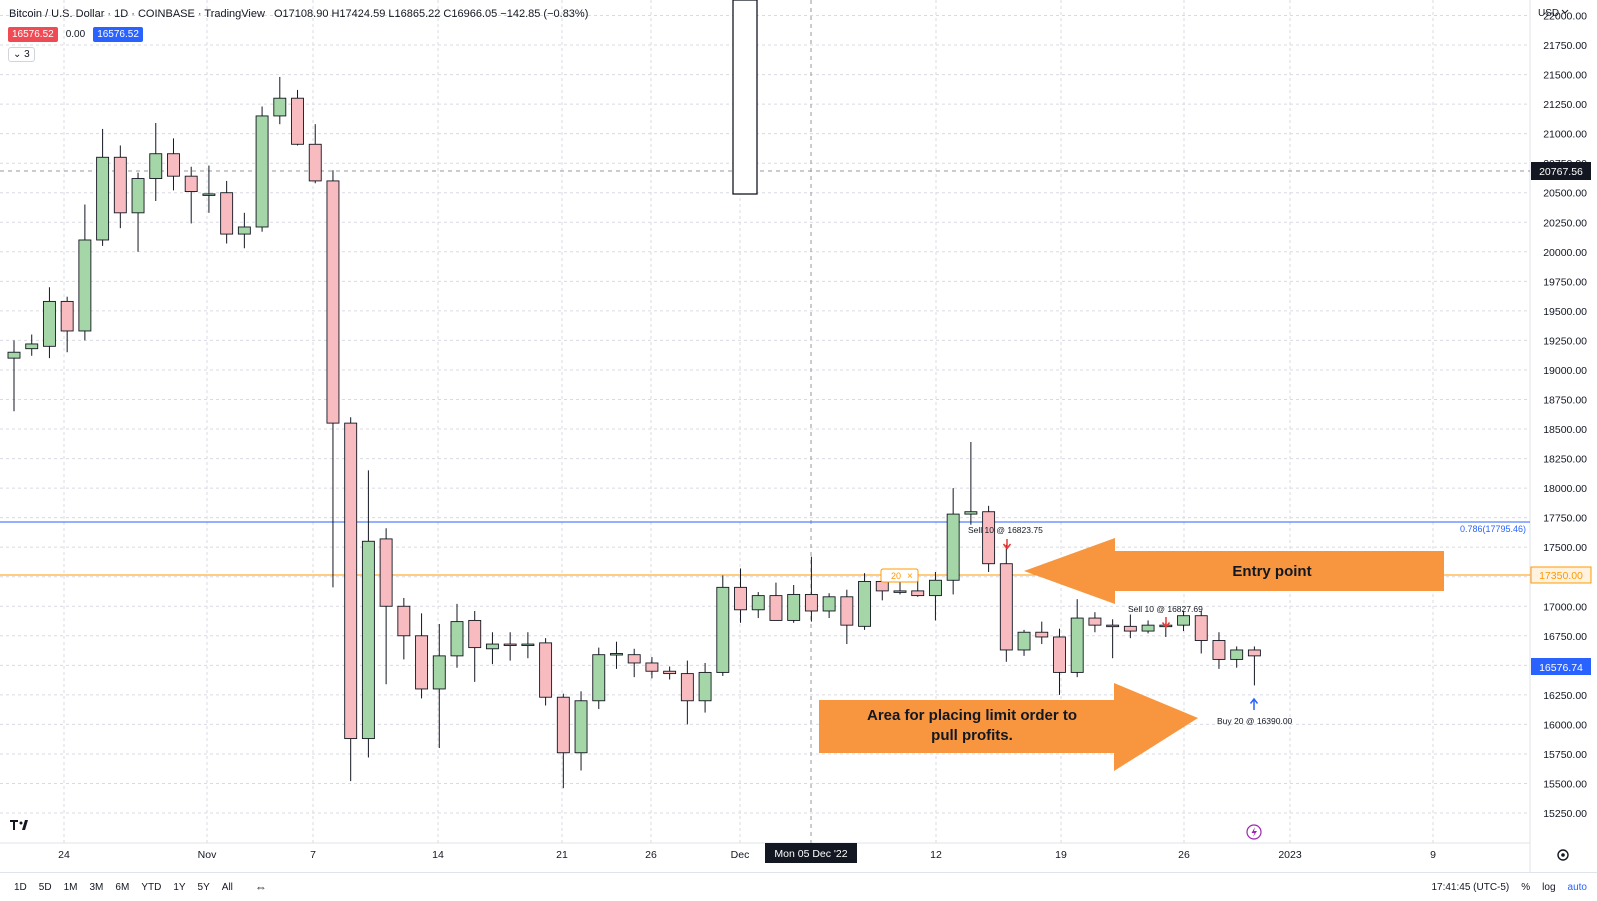 The width and height of the screenshot is (1597, 901). What do you see at coordinates (1255, 721) in the screenshot?
I see `buy-marker: Buy 20 @ 16390.00` at bounding box center [1255, 721].